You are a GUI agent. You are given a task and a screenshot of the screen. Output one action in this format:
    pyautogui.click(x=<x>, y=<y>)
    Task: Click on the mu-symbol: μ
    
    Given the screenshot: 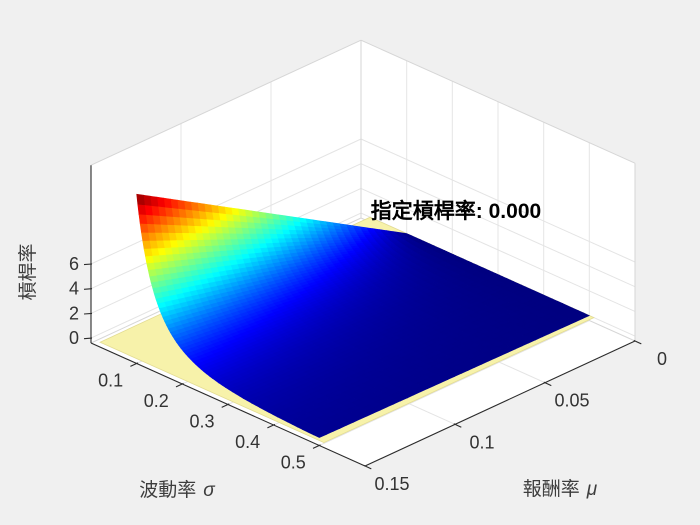 What is the action you would take?
    pyautogui.click(x=592, y=489)
    